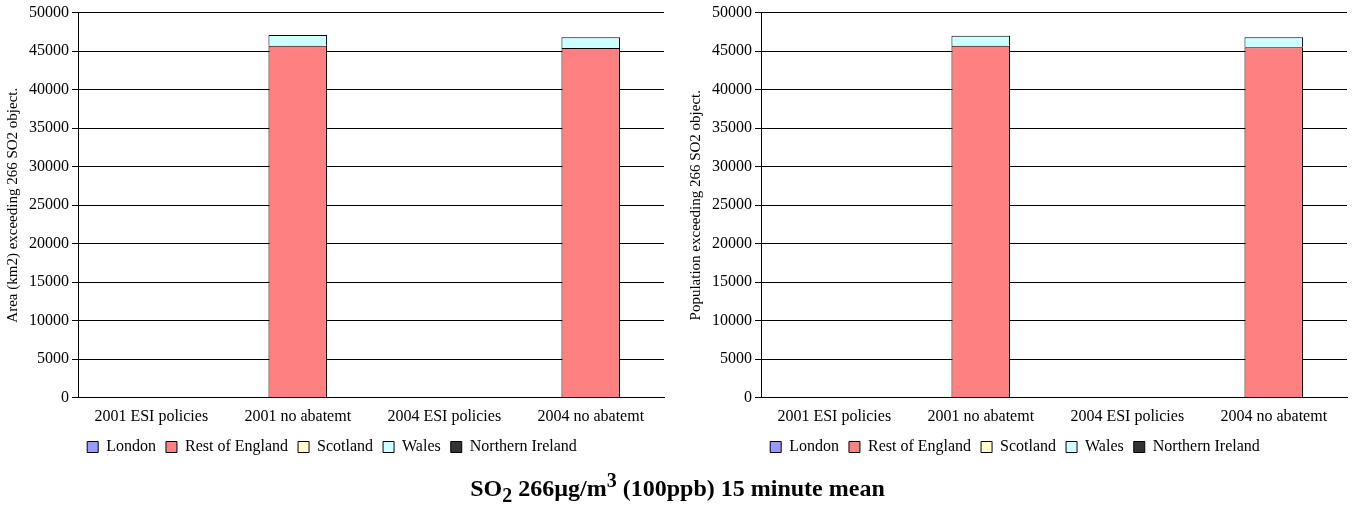  Describe the element at coordinates (694, 205) in the screenshot. I see `y-axis-title: Population exceeding 266 SO2 object.` at that location.